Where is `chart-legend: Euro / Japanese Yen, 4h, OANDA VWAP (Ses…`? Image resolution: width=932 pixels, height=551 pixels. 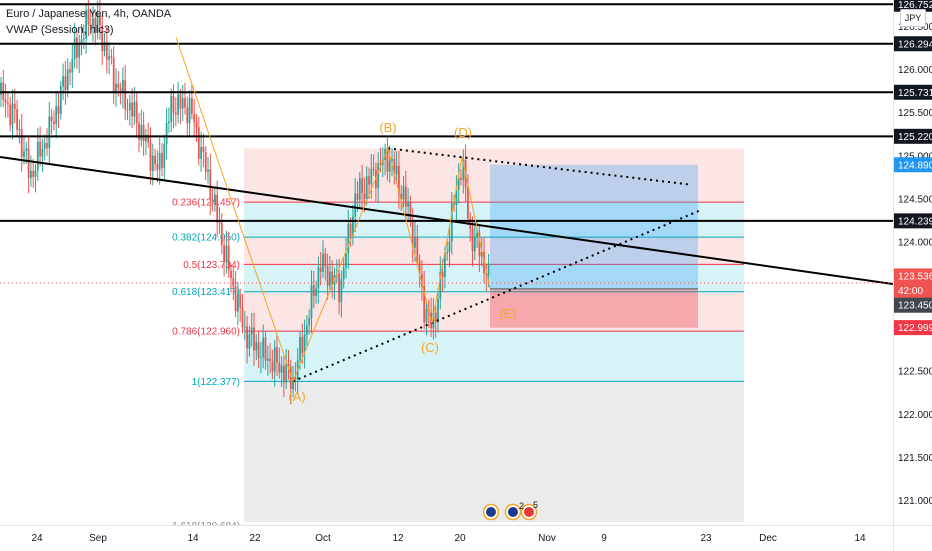 chart-legend: Euro / Japanese Yen, 4h, OANDA VWAP (Ses… is located at coordinates (88, 22).